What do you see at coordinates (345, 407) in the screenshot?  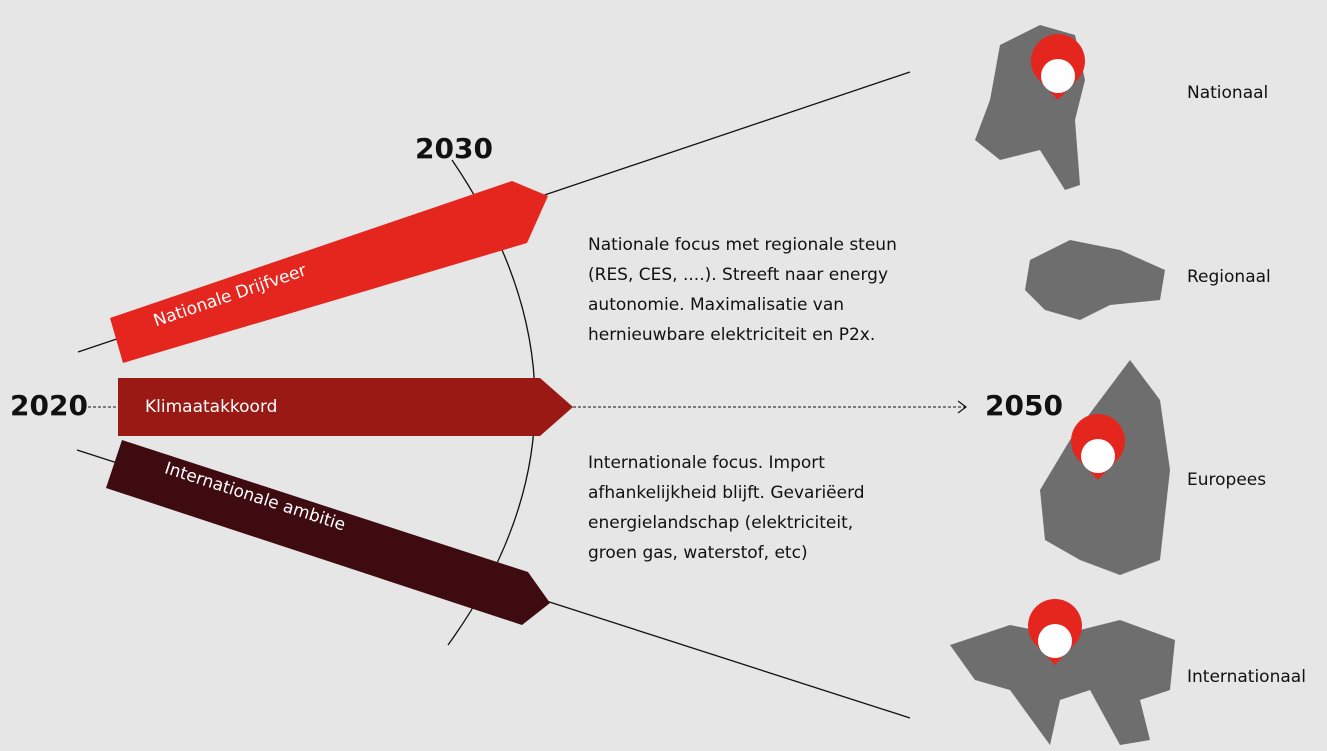 I see `climate-arrow` at bounding box center [345, 407].